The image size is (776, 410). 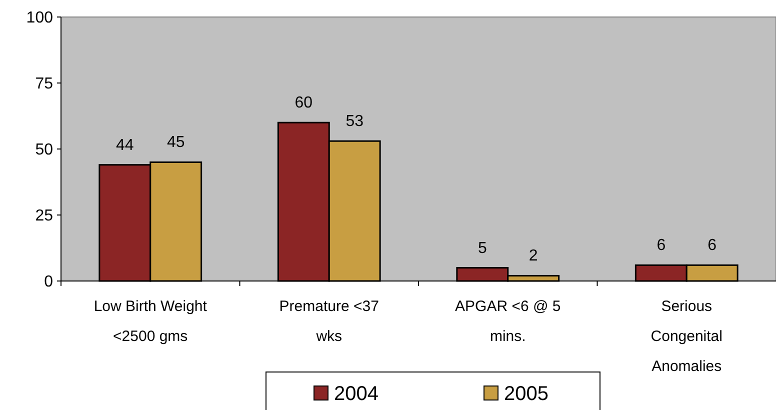 I want to click on y-tick-label: 0, so click(x=49, y=282).